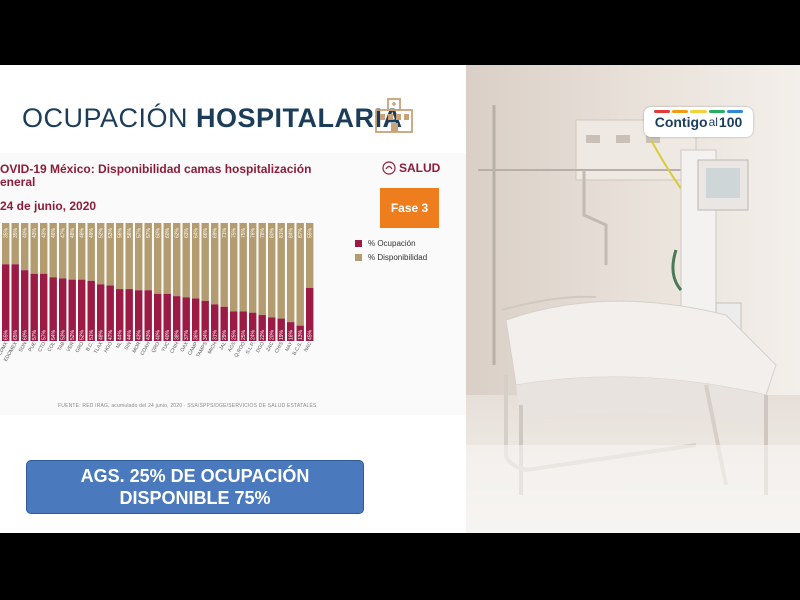 The width and height of the screenshot is (800, 600). I want to click on bar-ocupacion-CAMP, so click(196, 319).